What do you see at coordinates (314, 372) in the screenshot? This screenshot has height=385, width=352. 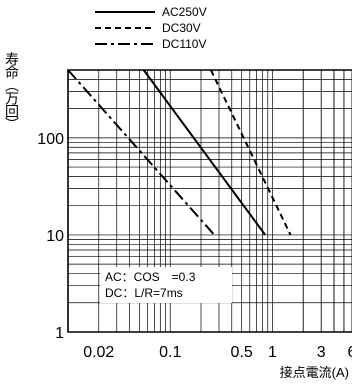 I see `x-axis-label: 接点電流(A)` at bounding box center [314, 372].